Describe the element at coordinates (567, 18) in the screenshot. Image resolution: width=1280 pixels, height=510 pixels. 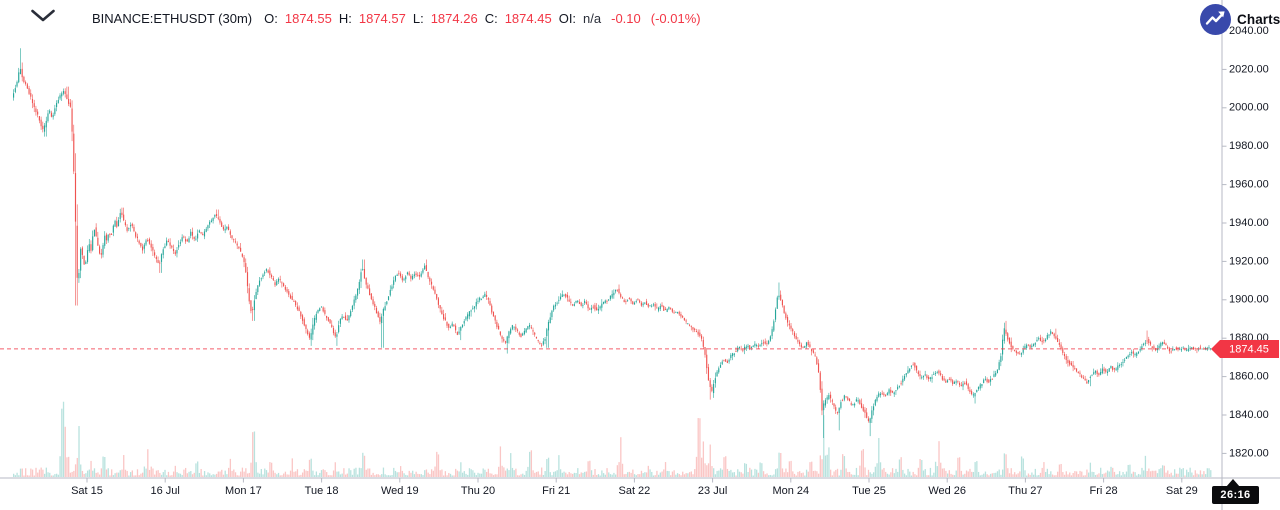
I see `oi-label: OI:` at that location.